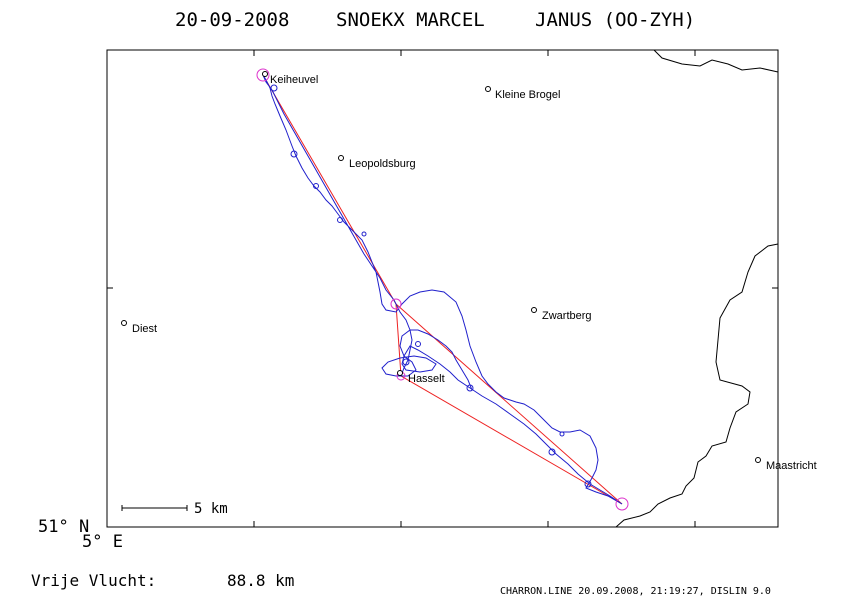  I want to click on scale-bar-label: 5 km, so click(211, 509).